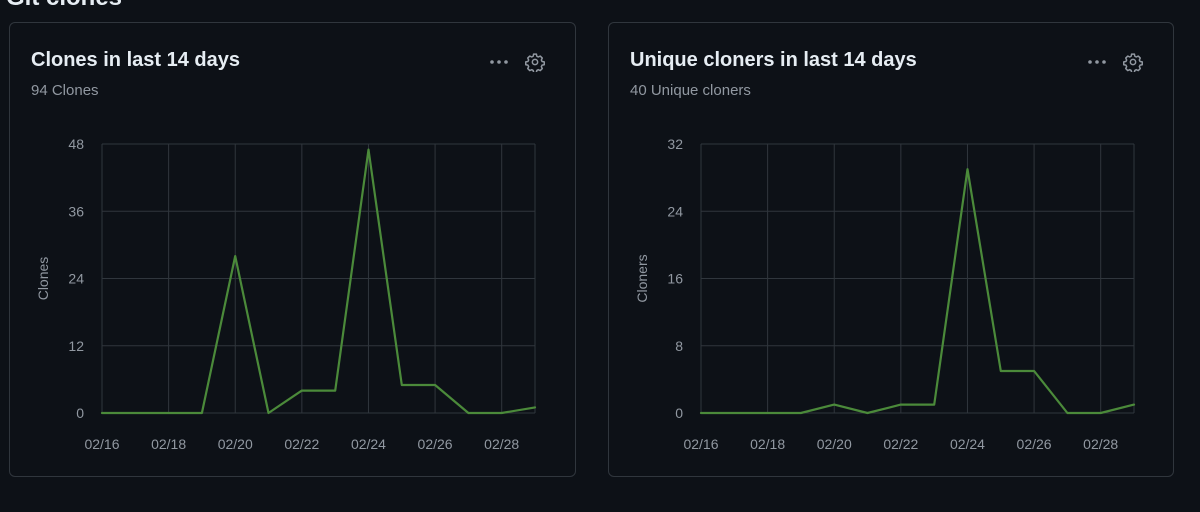 This screenshot has height=512, width=1200. I want to click on y-tick-label: 48, so click(76, 144).